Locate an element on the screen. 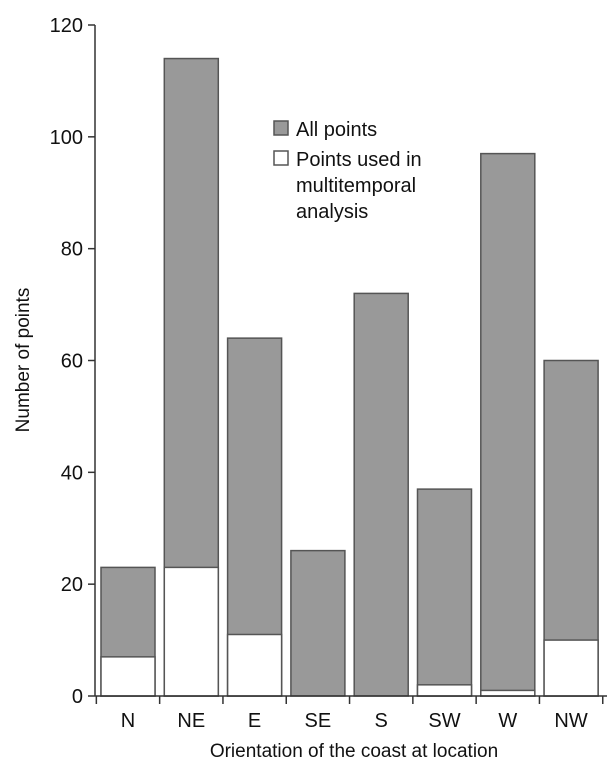  x-tick-label: W is located at coordinates (507, 721).